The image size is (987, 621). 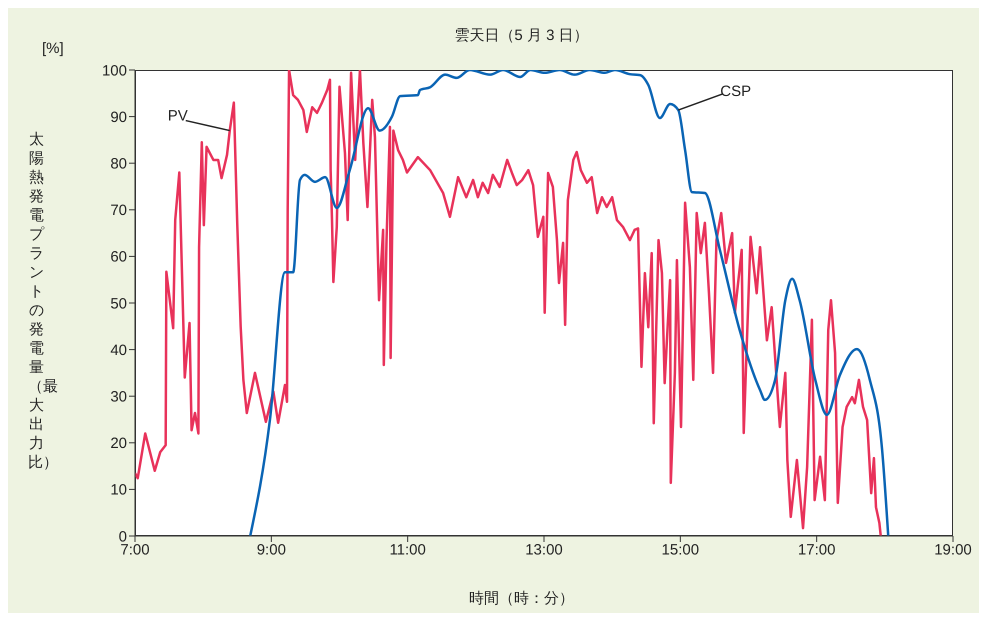 What do you see at coordinates (521, 598) in the screenshot?
I see `x-axis-title: 時間（時：分）` at bounding box center [521, 598].